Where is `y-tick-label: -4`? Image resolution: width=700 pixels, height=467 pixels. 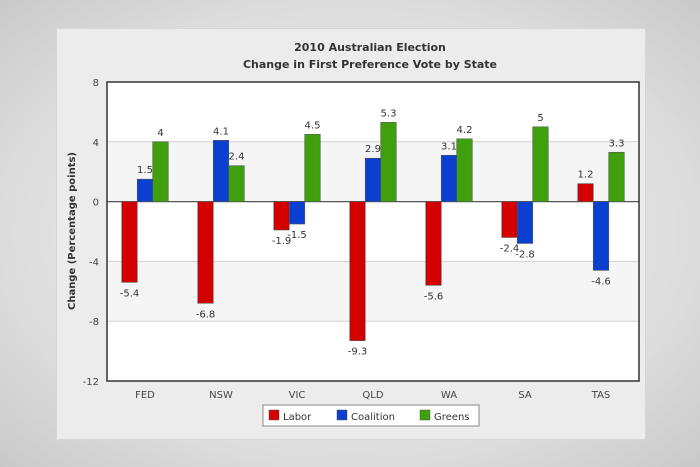 y-tick-label: -4 is located at coordinates (94, 262).